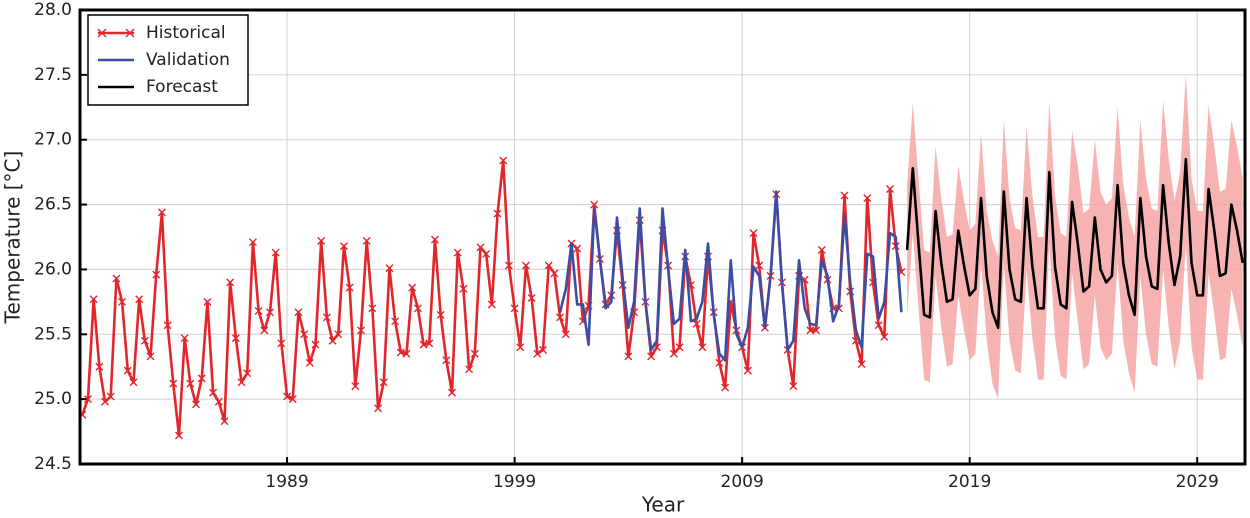 The height and width of the screenshot is (518, 1250). Describe the element at coordinates (969, 482) in the screenshot. I see `x-tick-label: 2019` at that location.